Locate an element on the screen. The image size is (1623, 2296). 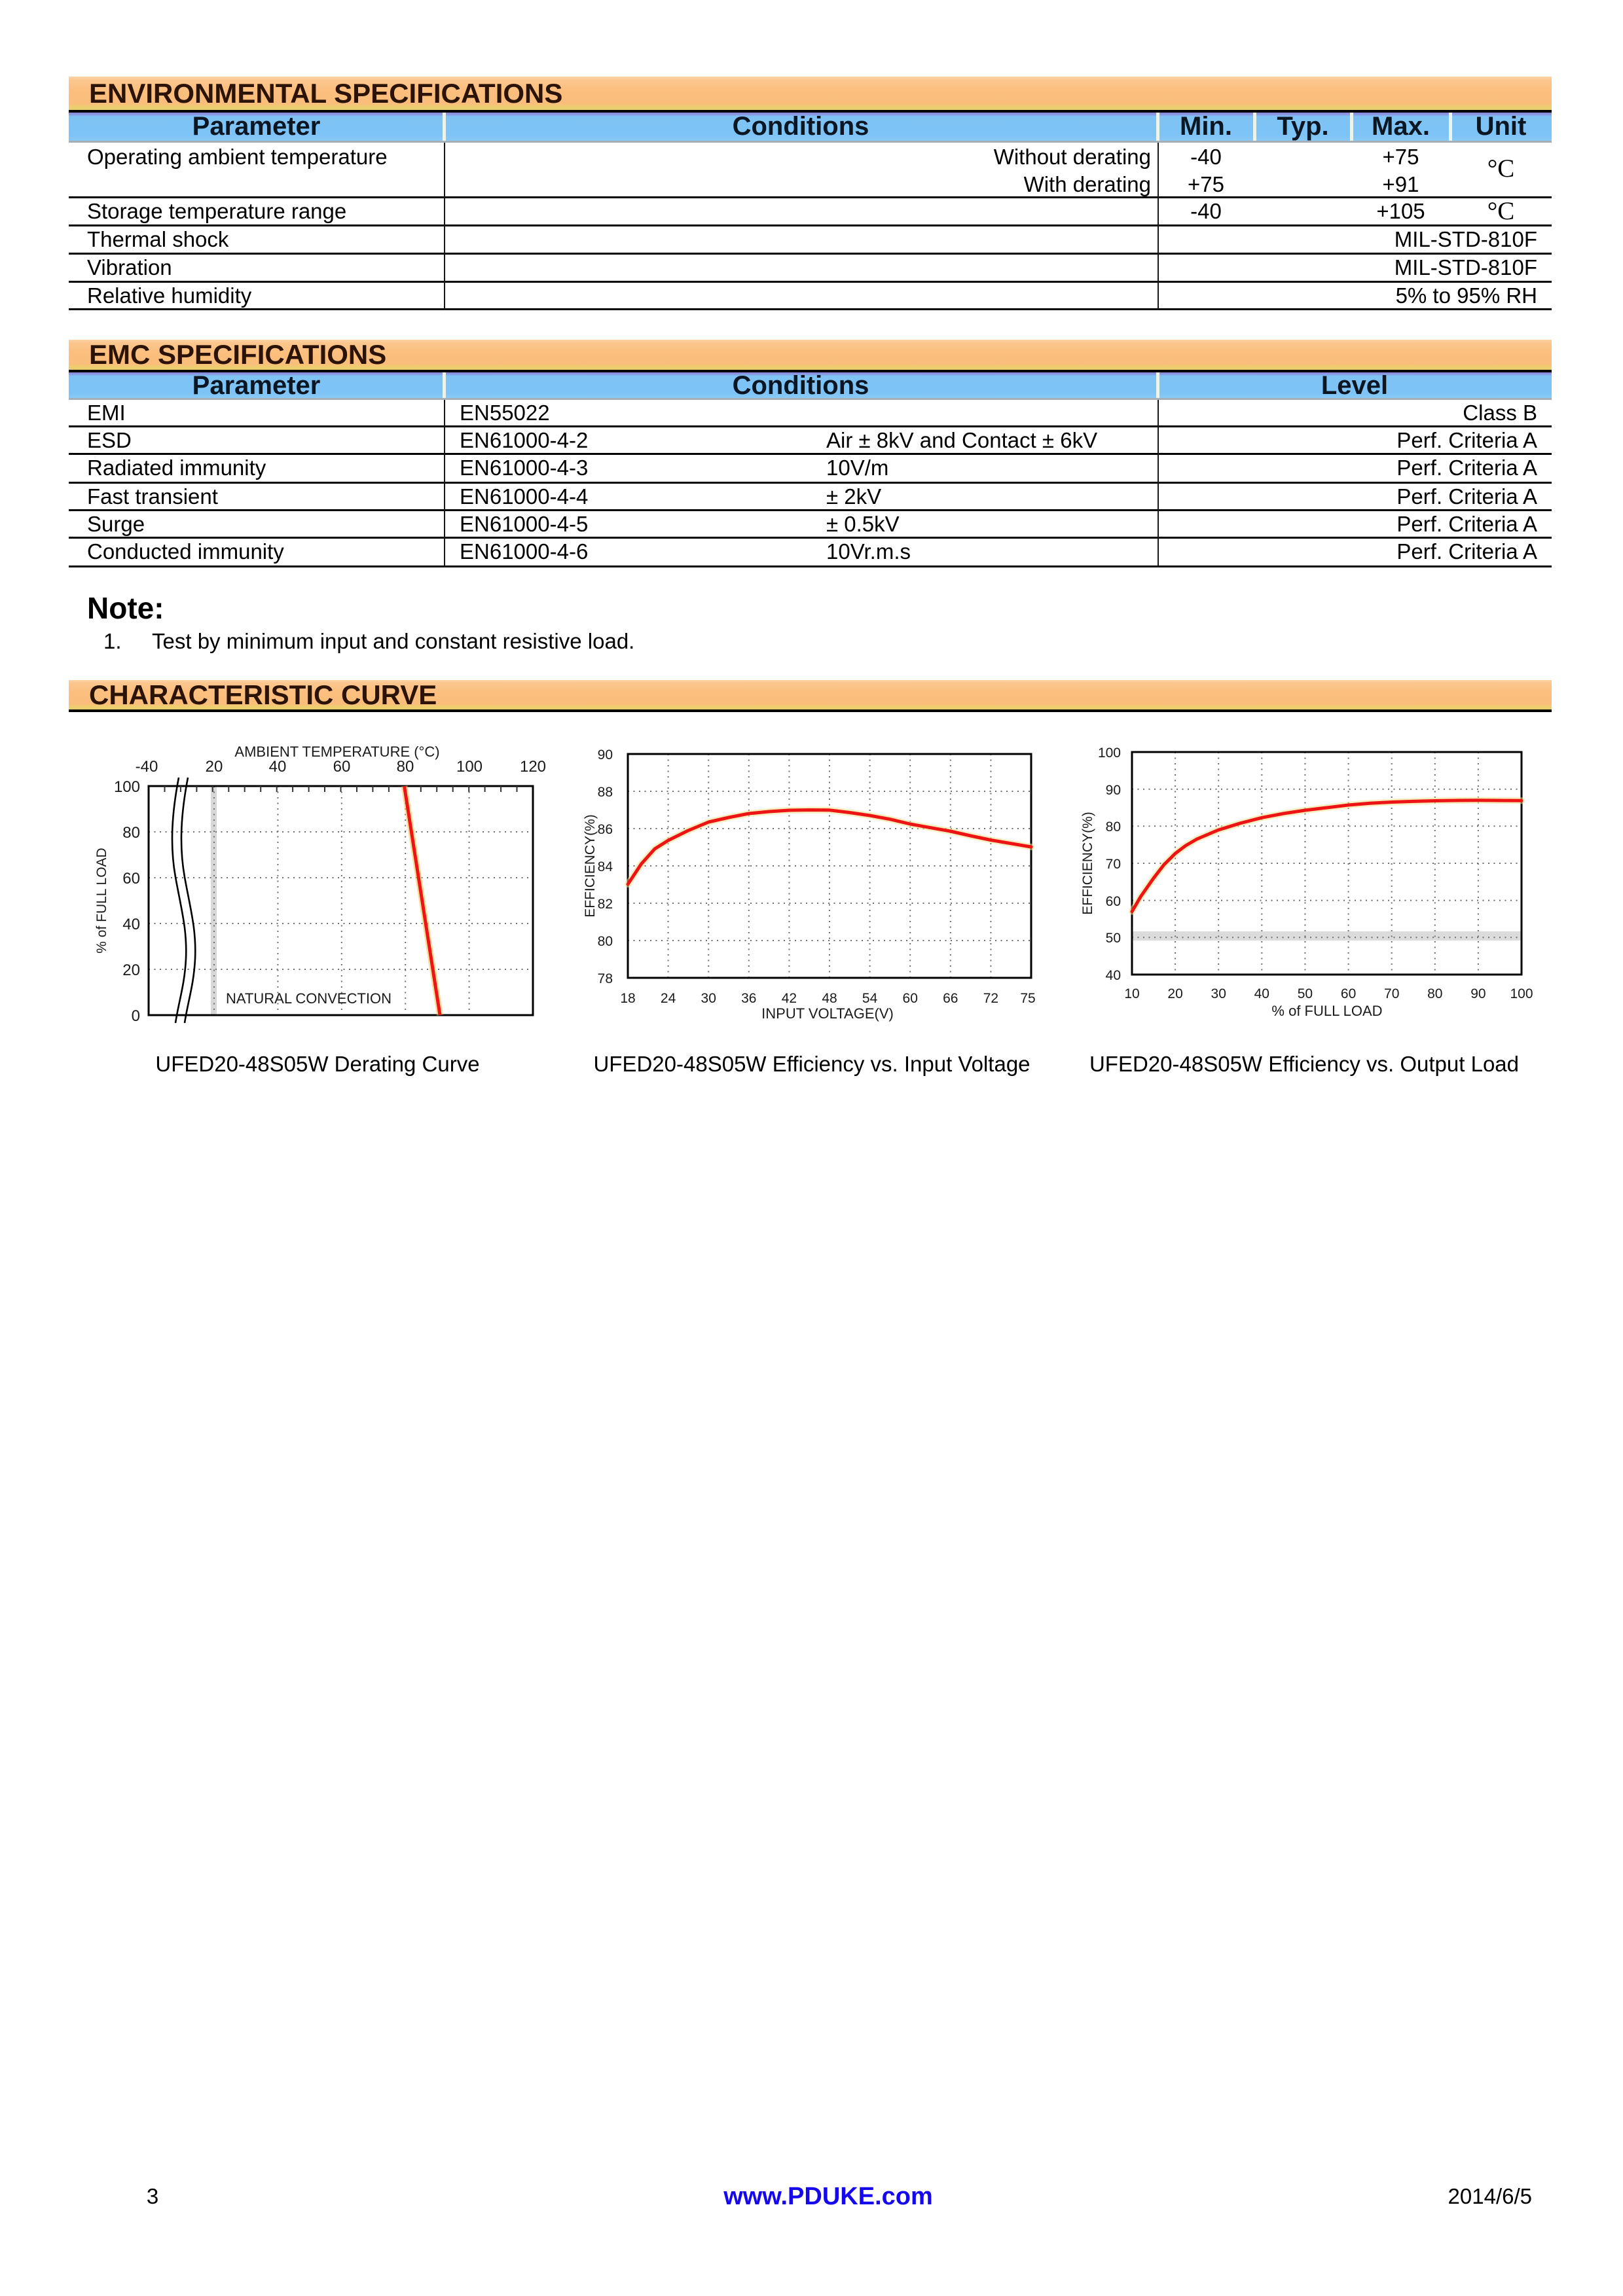
svg-text: 0 is located at coordinates (136, 1016).